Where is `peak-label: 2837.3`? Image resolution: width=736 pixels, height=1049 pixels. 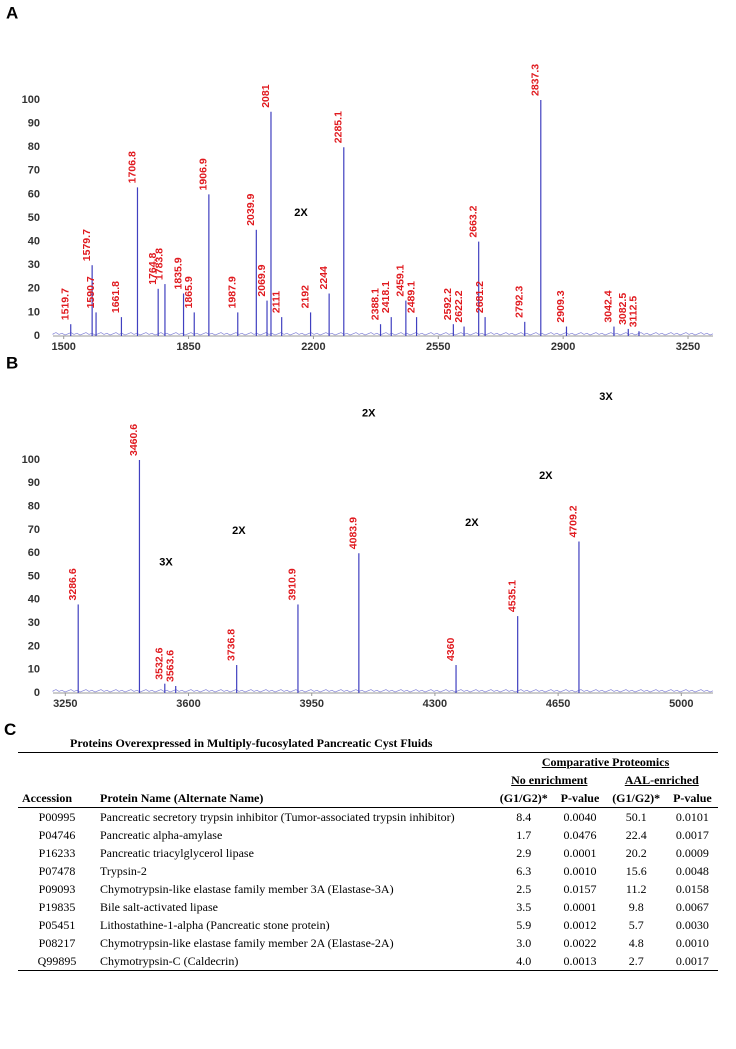
peak-label: 2837.3 is located at coordinates (536, 80).